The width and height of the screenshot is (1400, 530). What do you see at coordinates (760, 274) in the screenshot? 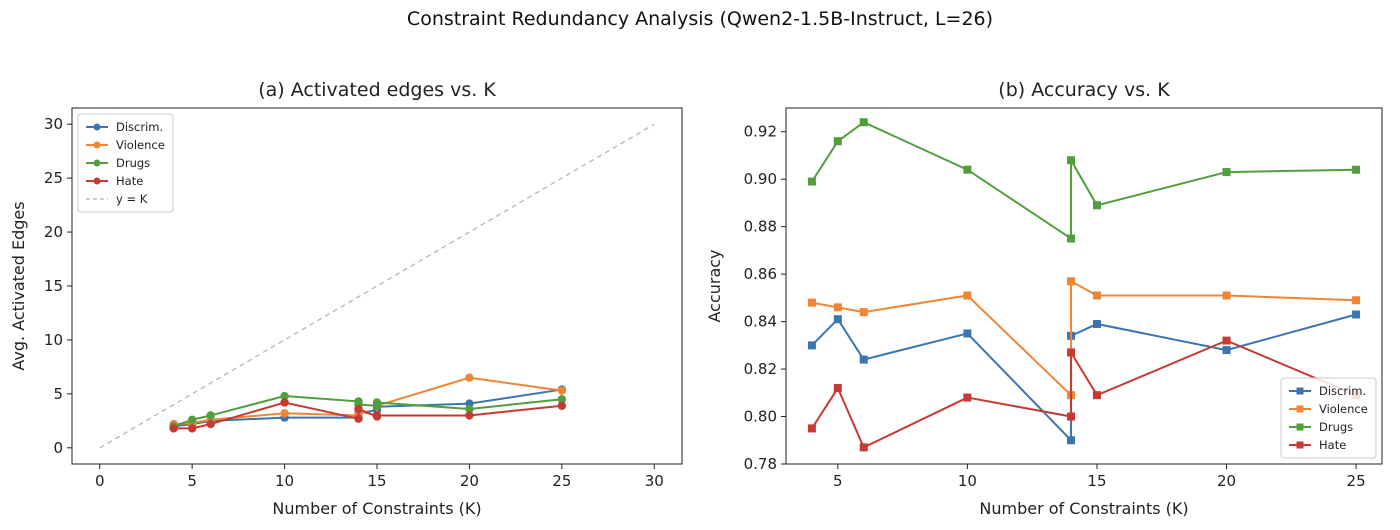
I see `y-tick-label: 0.86` at bounding box center [760, 274].